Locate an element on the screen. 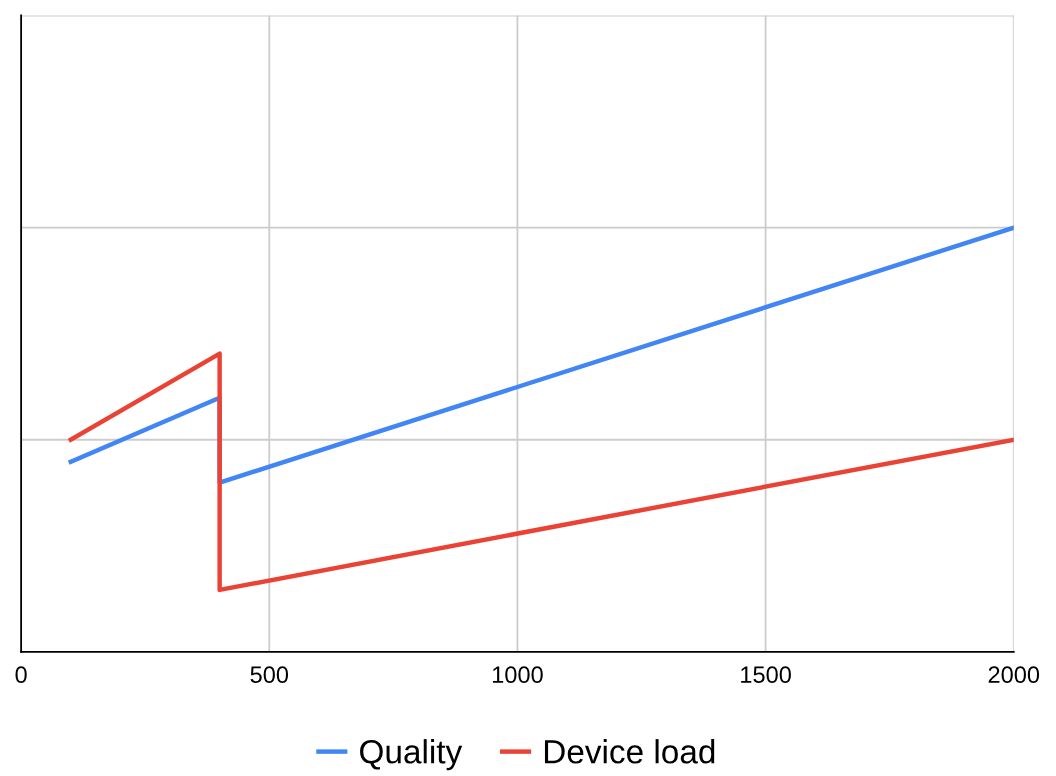  x-tick-label: 1500 is located at coordinates (766, 675).